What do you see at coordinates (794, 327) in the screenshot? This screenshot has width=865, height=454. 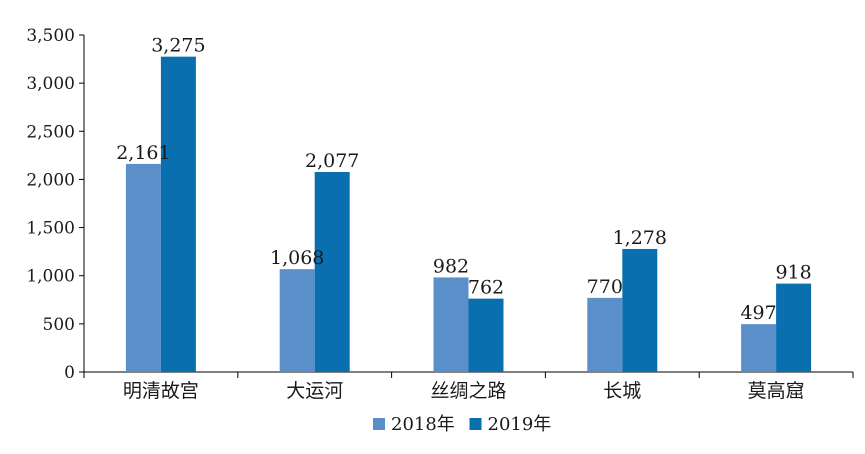 I see `bar-2019年-莫高窟` at bounding box center [794, 327].